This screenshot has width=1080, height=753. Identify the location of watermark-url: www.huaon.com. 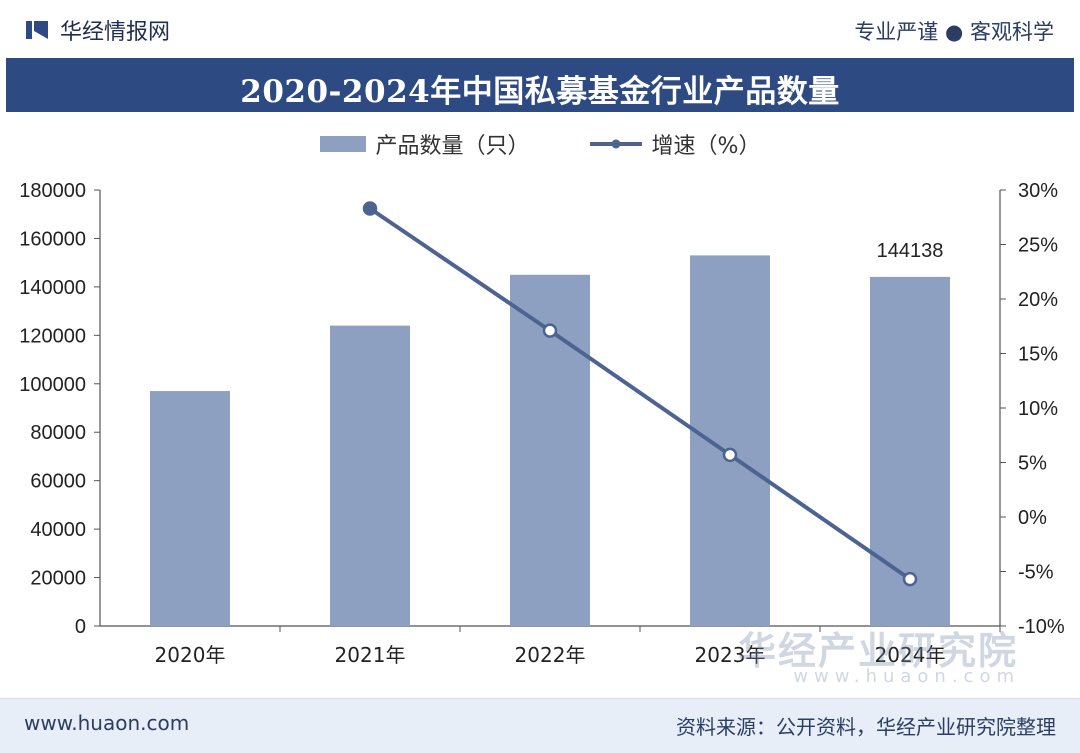
(906, 676).